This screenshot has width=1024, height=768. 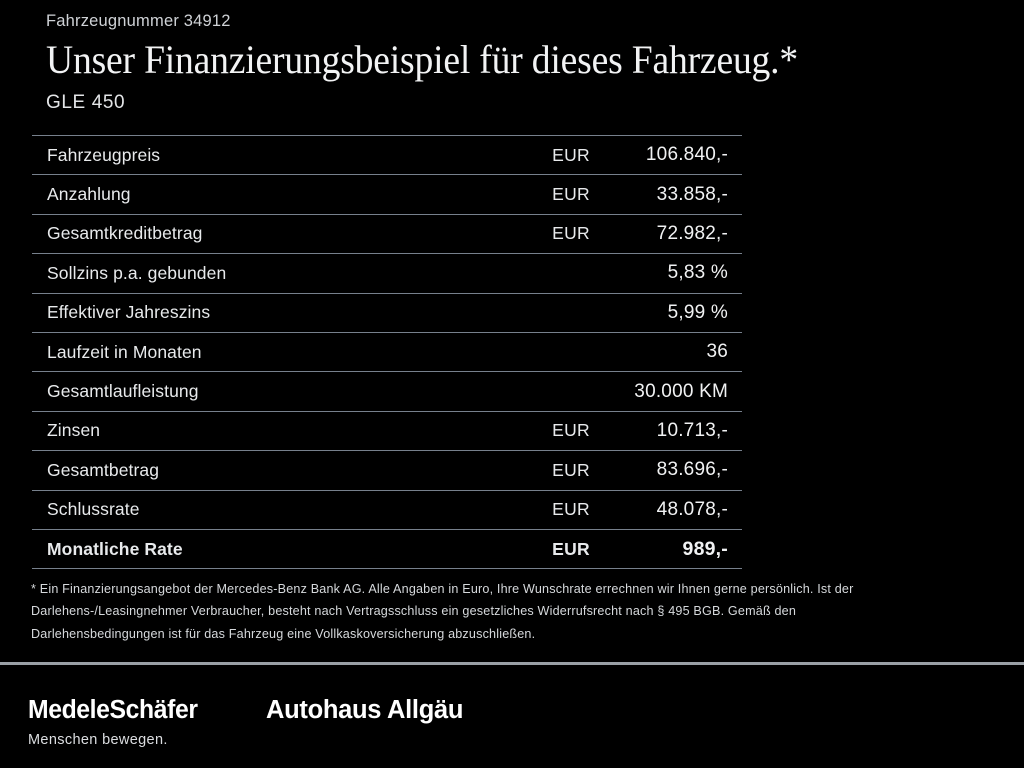 What do you see at coordinates (387, 273) in the screenshot?
I see `table-row: Sollzins p.a. gebunden 5,83 %` at bounding box center [387, 273].